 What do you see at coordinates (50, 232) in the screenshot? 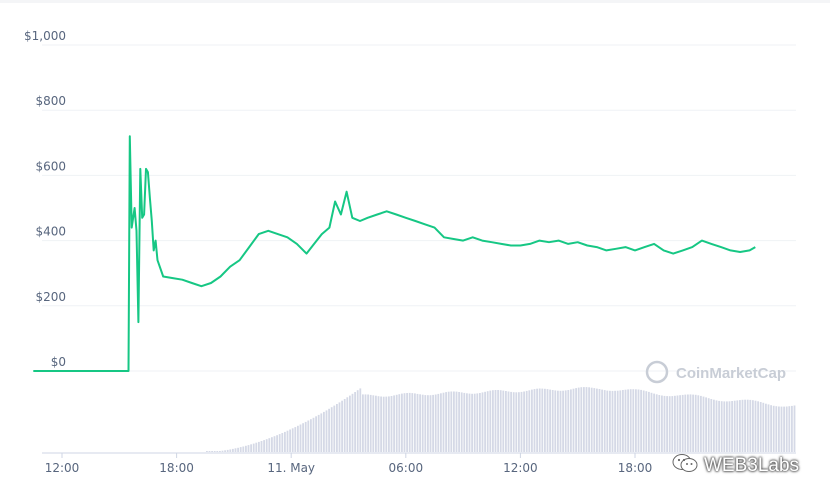
I see `y-tick-label: $400` at bounding box center [50, 232].